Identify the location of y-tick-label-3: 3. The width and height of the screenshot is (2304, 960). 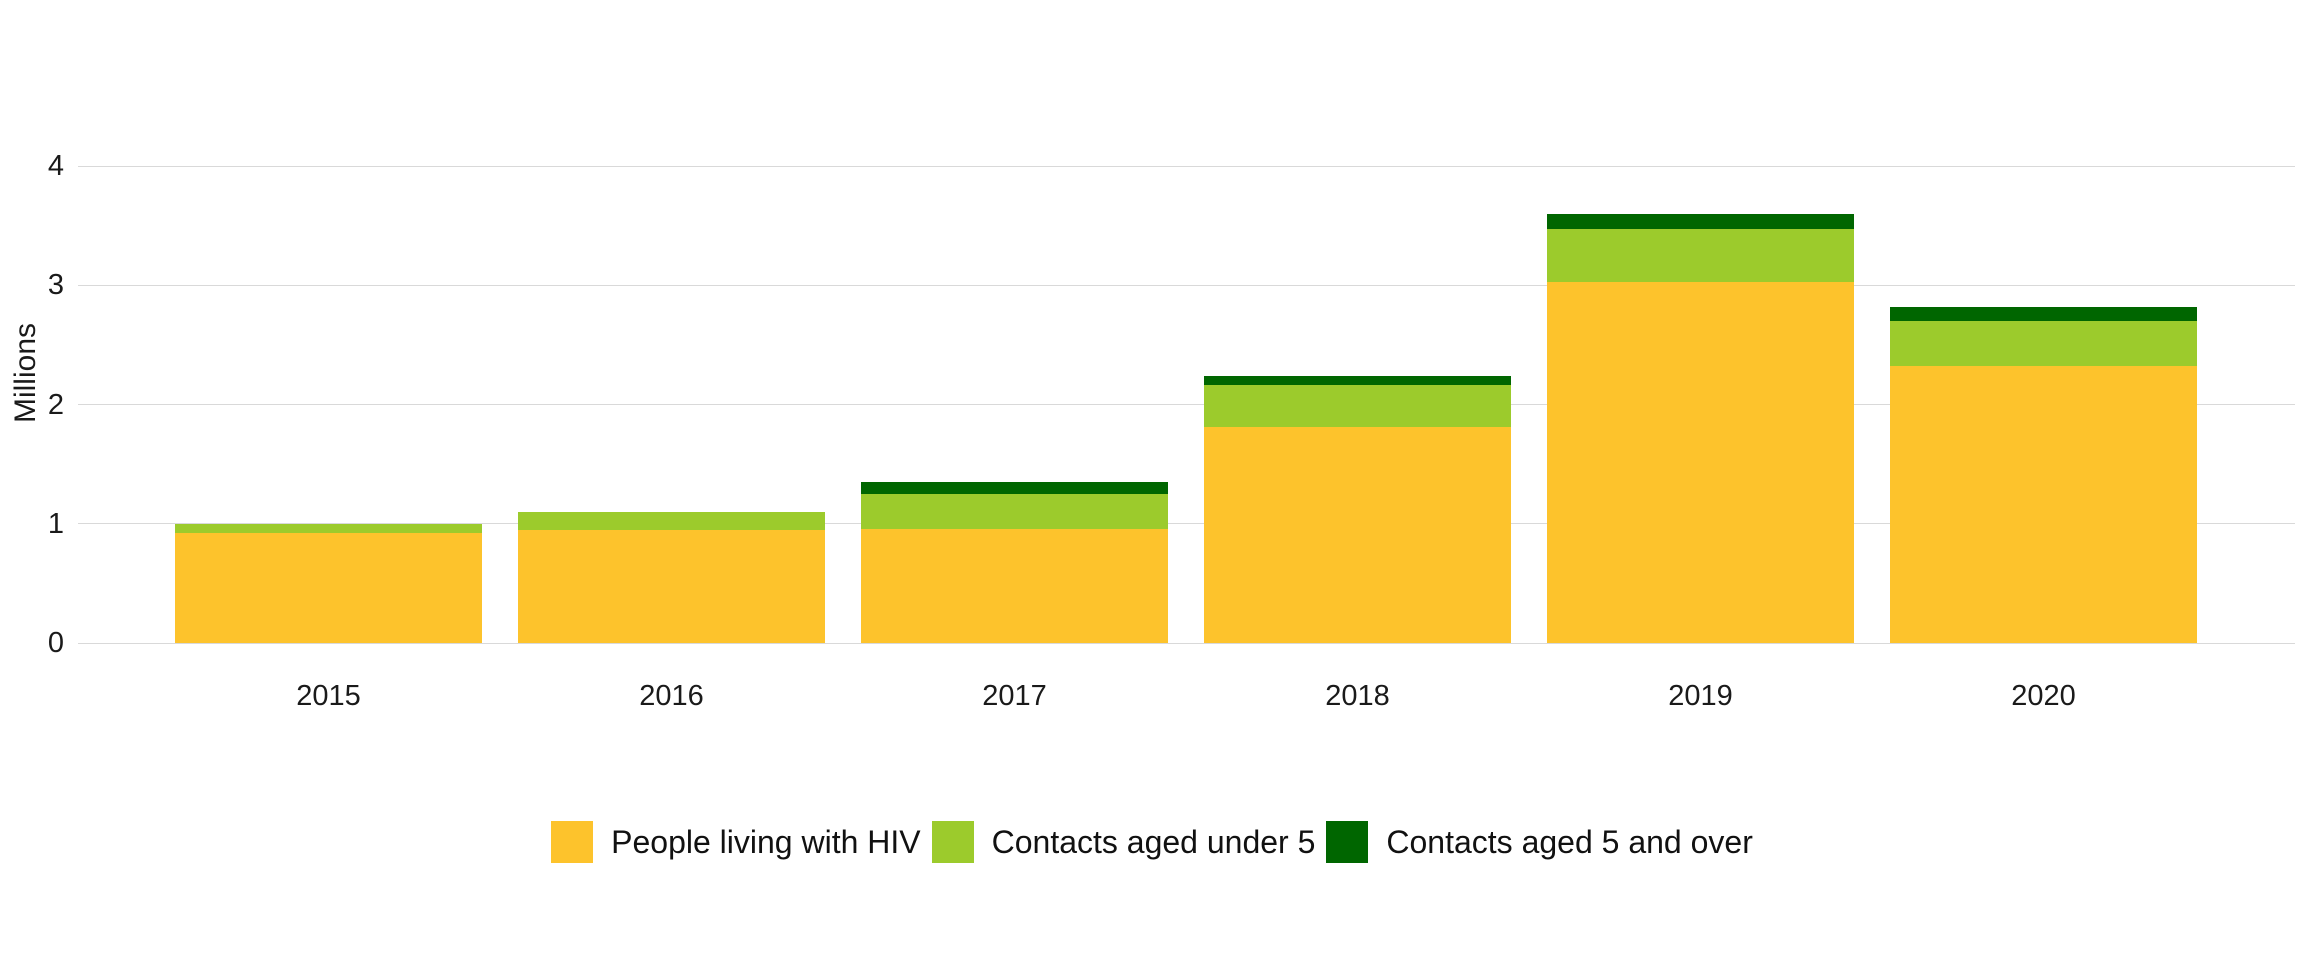
(55, 285).